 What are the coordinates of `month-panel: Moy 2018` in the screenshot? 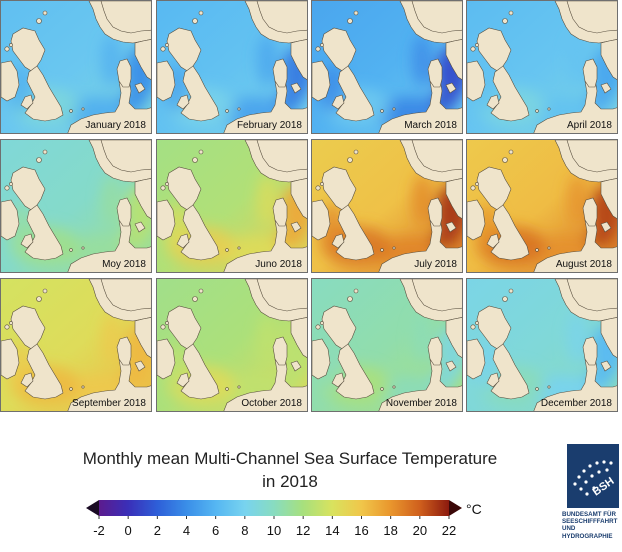 It's located at (76, 206).